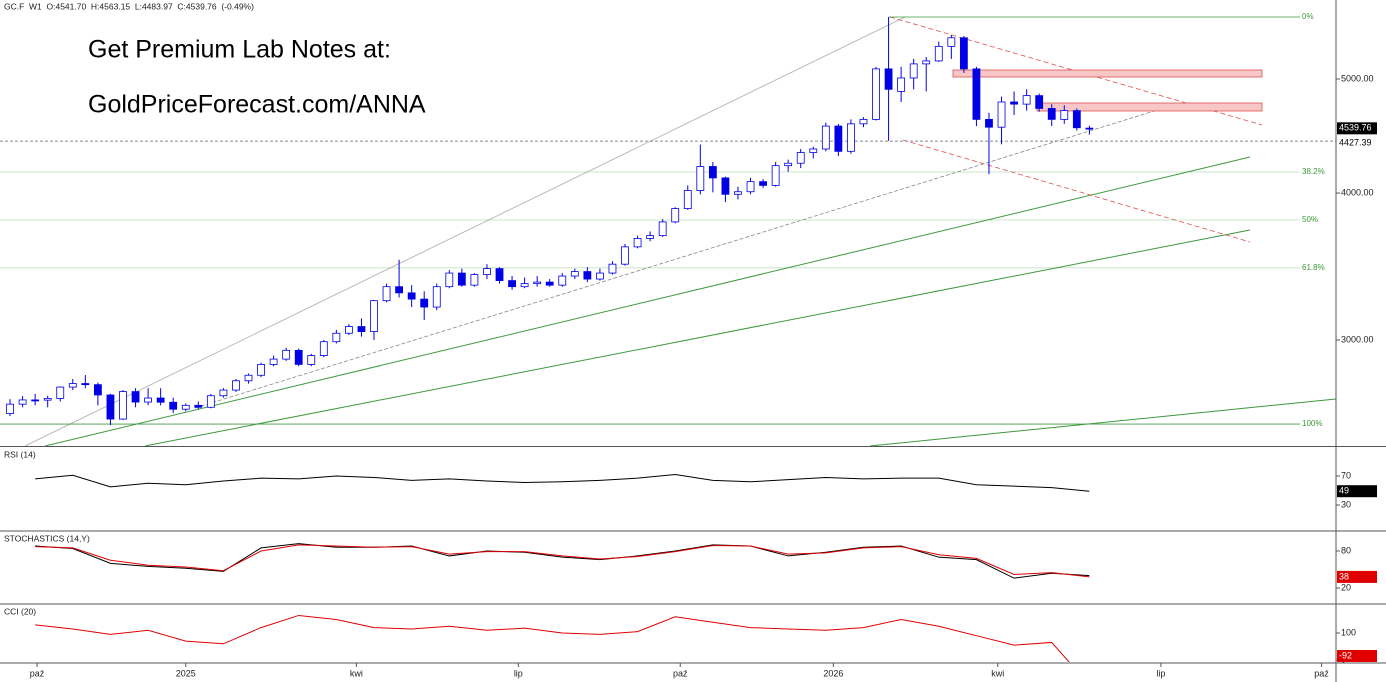 This screenshot has height=682, width=1386. What do you see at coordinates (1355, 143) in the screenshot?
I see `level-price: 4427.39` at bounding box center [1355, 143].